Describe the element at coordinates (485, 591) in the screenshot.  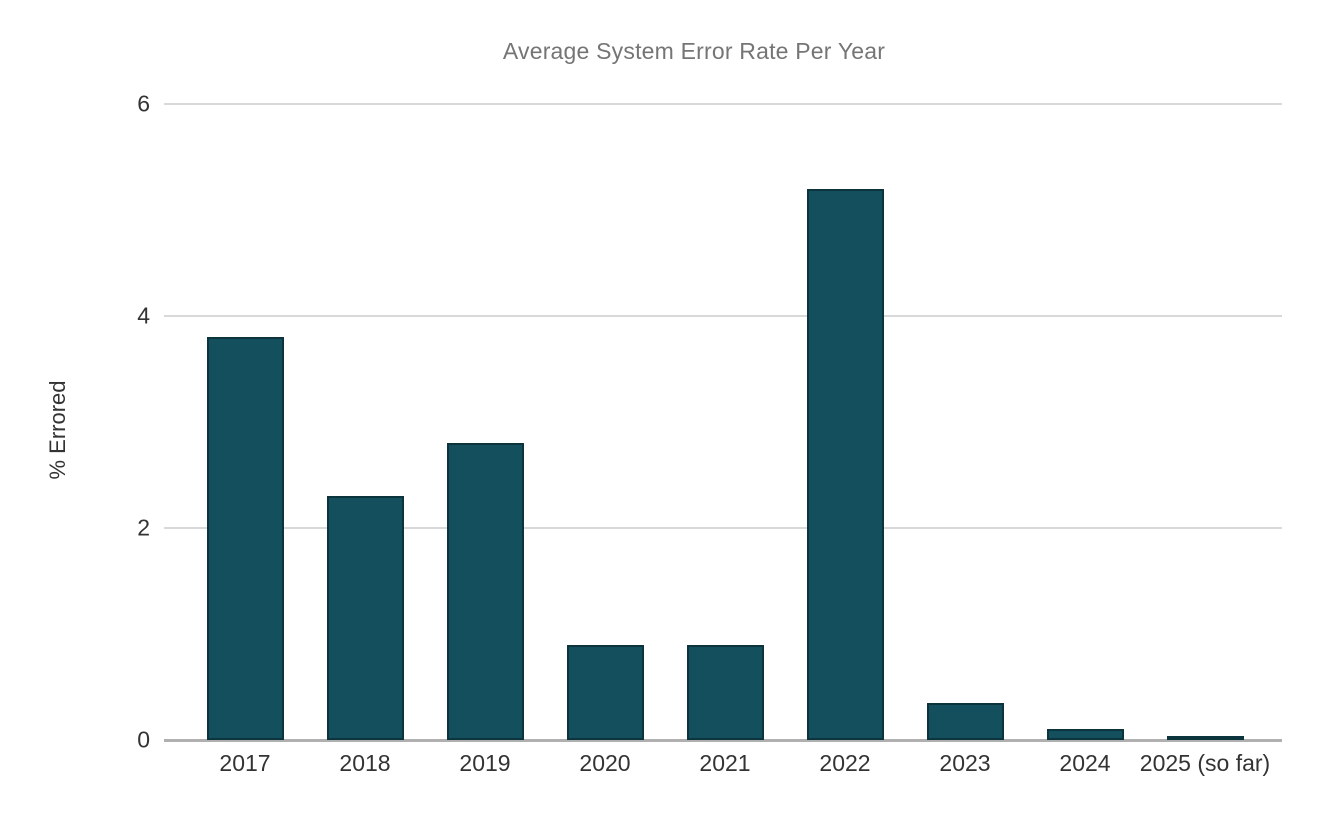
I see `bar-2019` at that location.